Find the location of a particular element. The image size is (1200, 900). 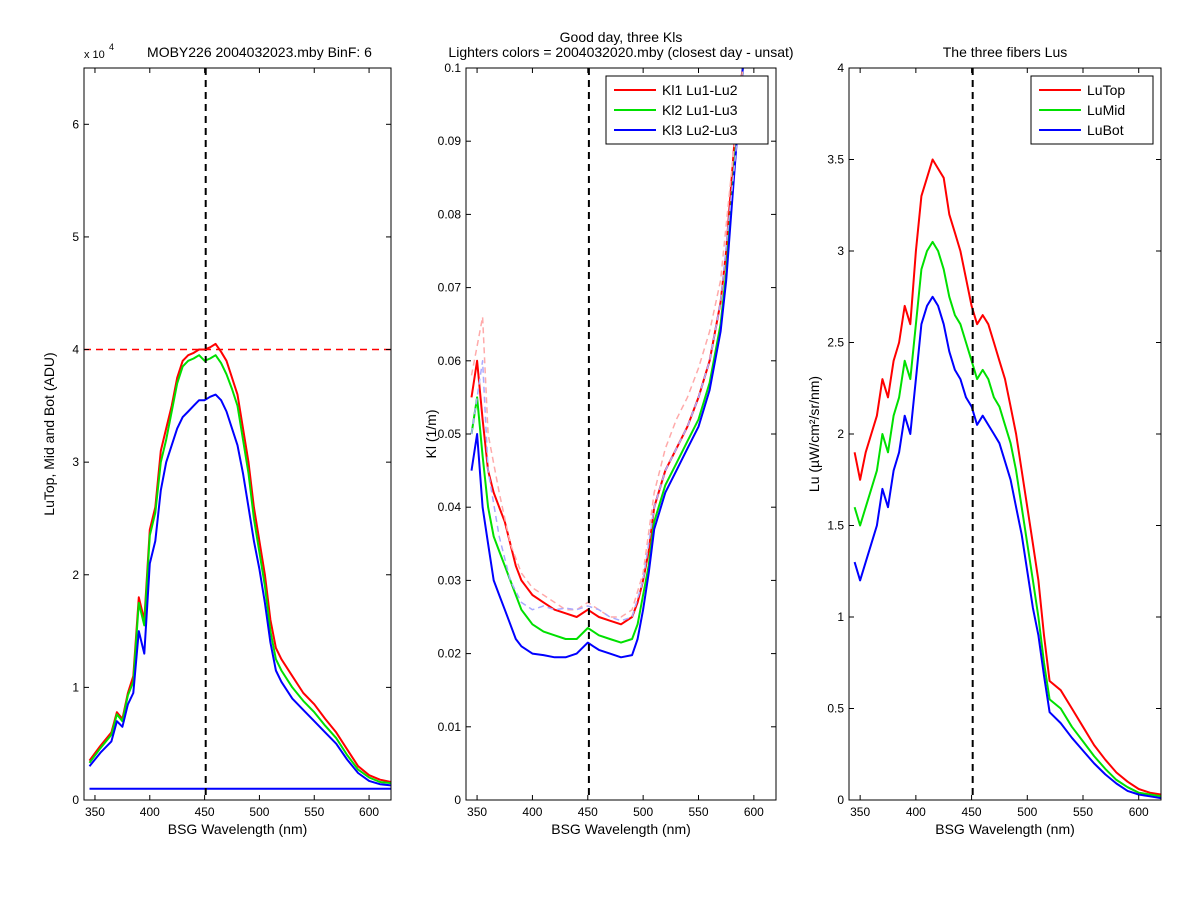

panel-1-xtick-label: 550 is located at coordinates (314, 812).